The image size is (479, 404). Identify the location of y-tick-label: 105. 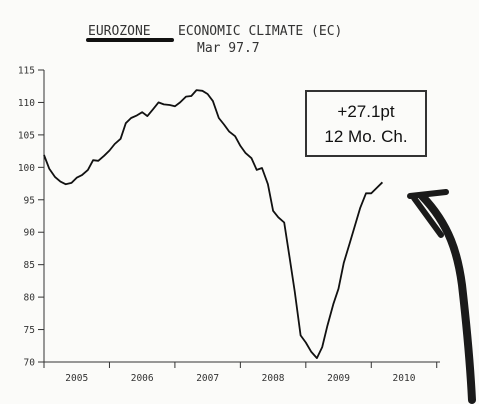
(26, 135).